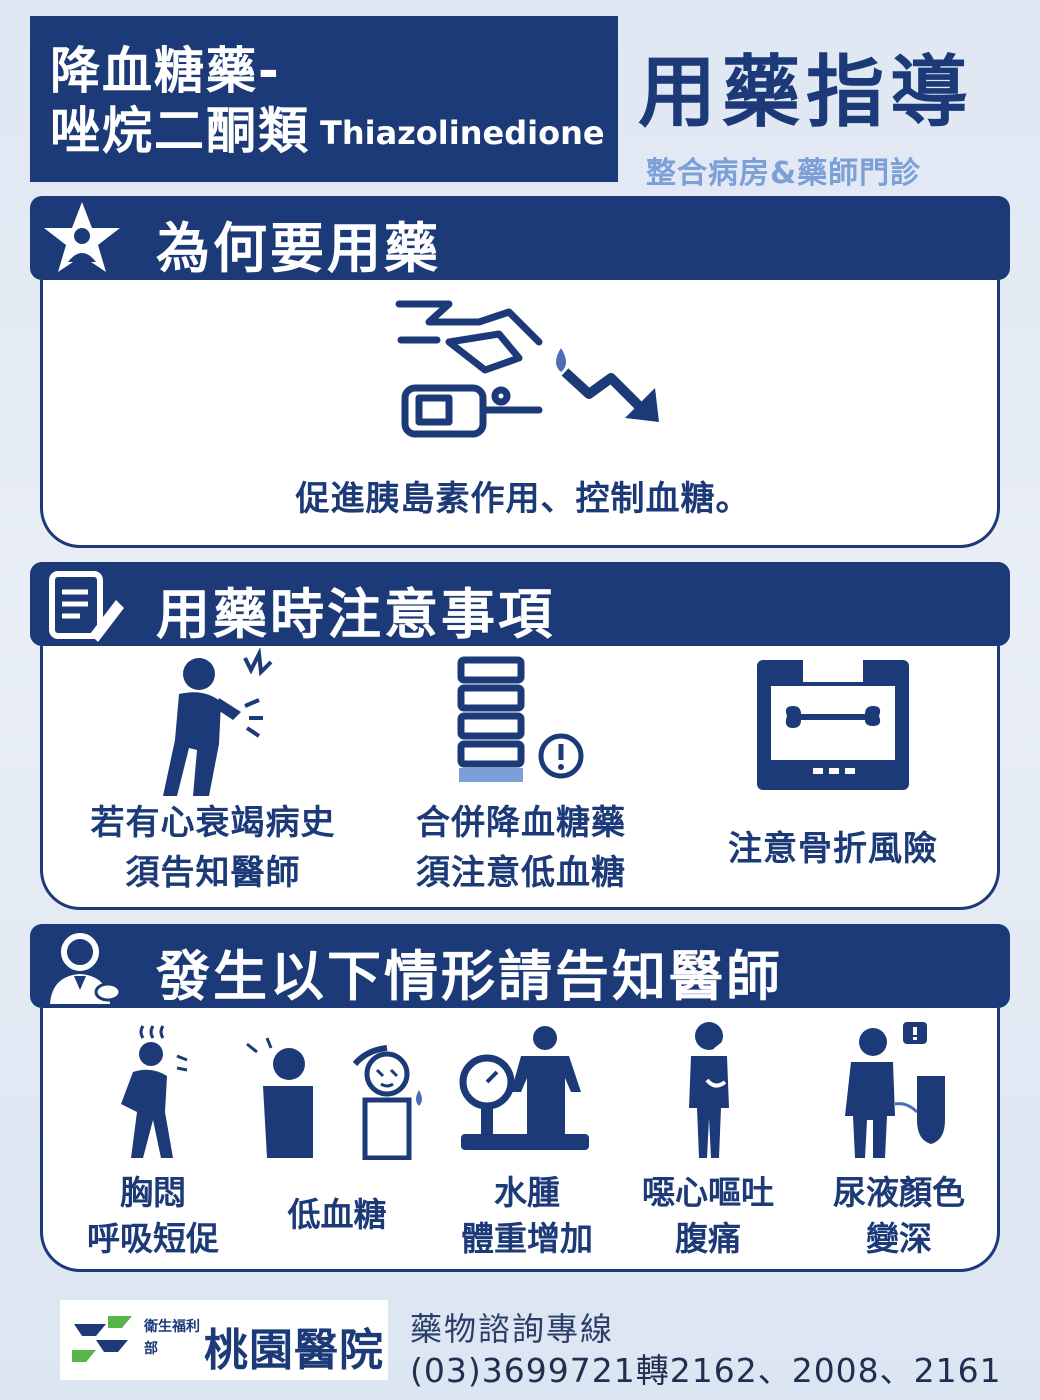 Image resolution: width=1040 pixels, height=1400 pixels. Describe the element at coordinates (153, 1238) in the screenshot. I see `symptom-1-line2: 呼吸短促` at that location.